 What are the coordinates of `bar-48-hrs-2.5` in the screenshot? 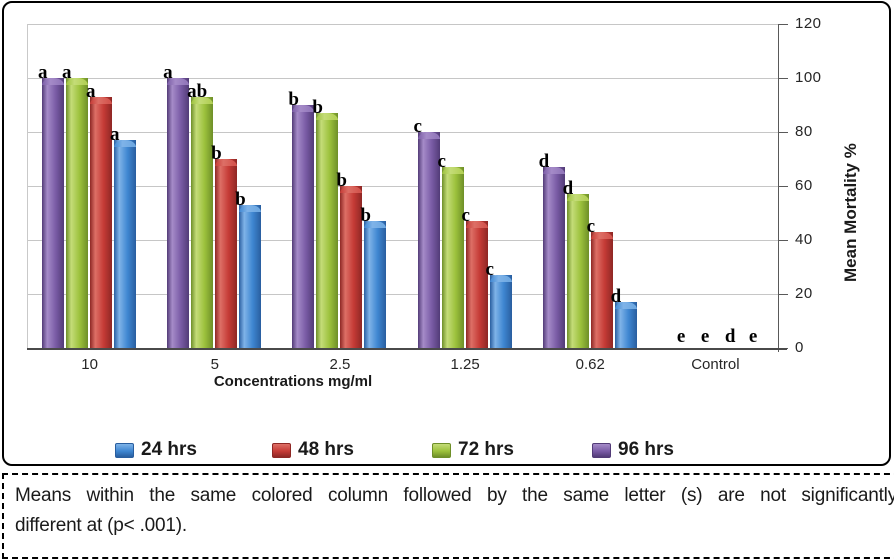 It's located at (351, 267).